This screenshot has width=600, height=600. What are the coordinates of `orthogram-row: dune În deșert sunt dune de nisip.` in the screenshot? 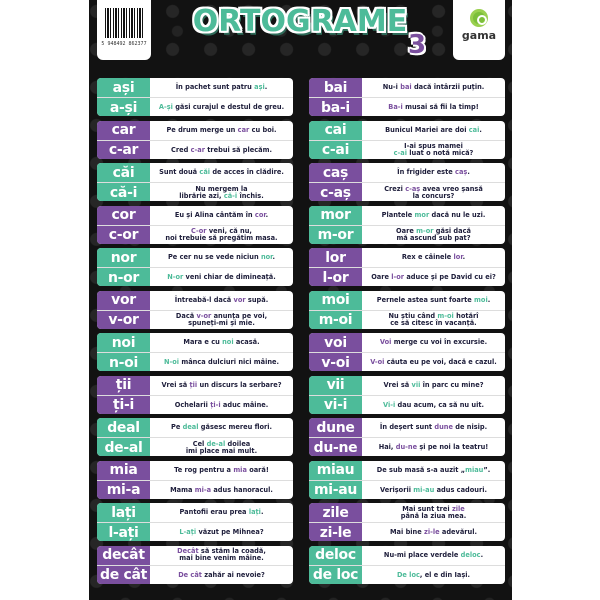 It's located at (407, 427).